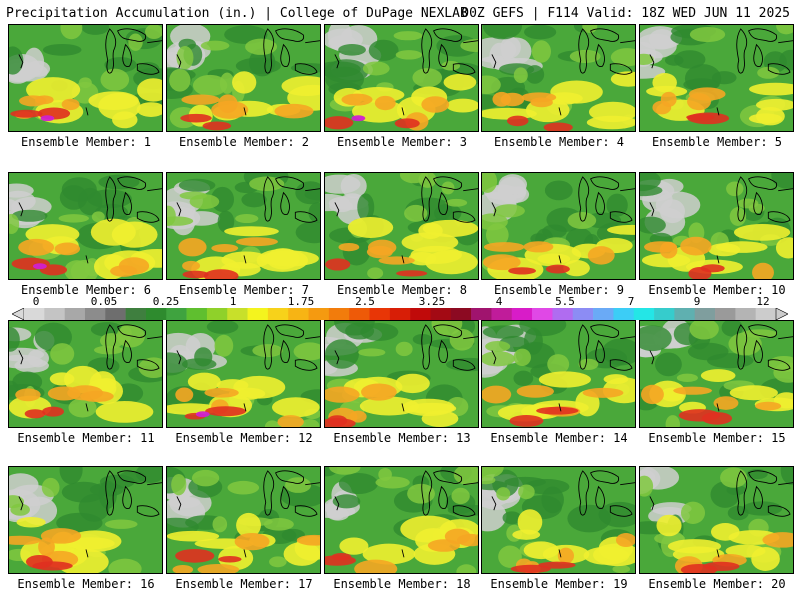 This screenshot has width=800, height=600. Describe the element at coordinates (86, 584) in the screenshot. I see `ensemble-member-label: Ensemble Member: 16` at that location.